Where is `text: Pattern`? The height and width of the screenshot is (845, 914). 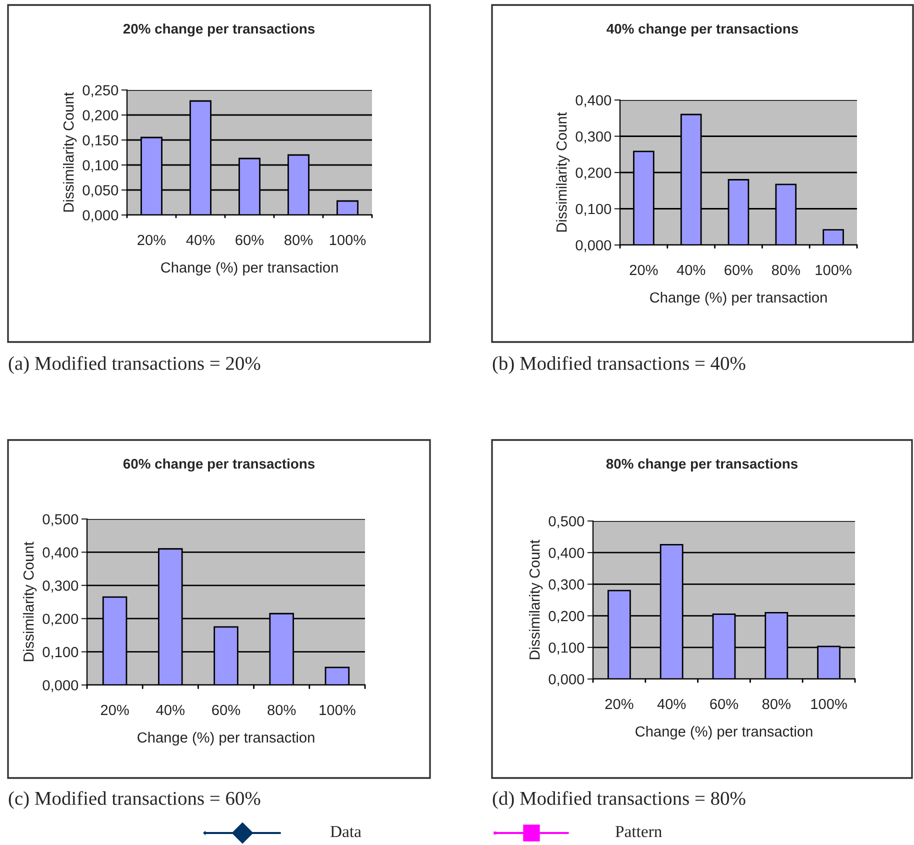 text: Pattern is located at coordinates (638, 832).